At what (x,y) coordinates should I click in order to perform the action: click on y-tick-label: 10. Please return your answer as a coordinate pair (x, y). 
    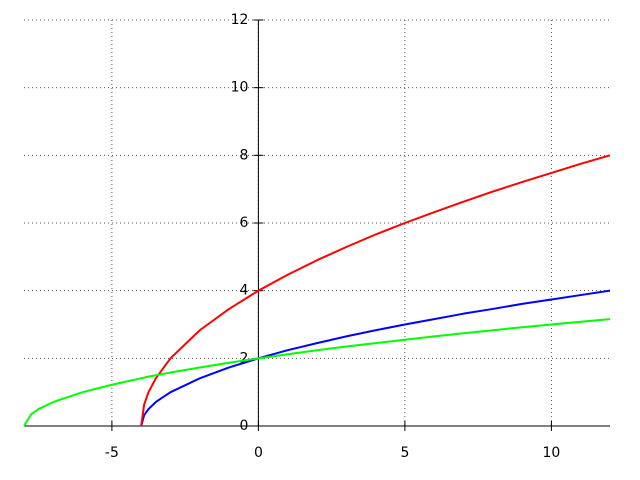
    Looking at the image, I should click on (240, 88).